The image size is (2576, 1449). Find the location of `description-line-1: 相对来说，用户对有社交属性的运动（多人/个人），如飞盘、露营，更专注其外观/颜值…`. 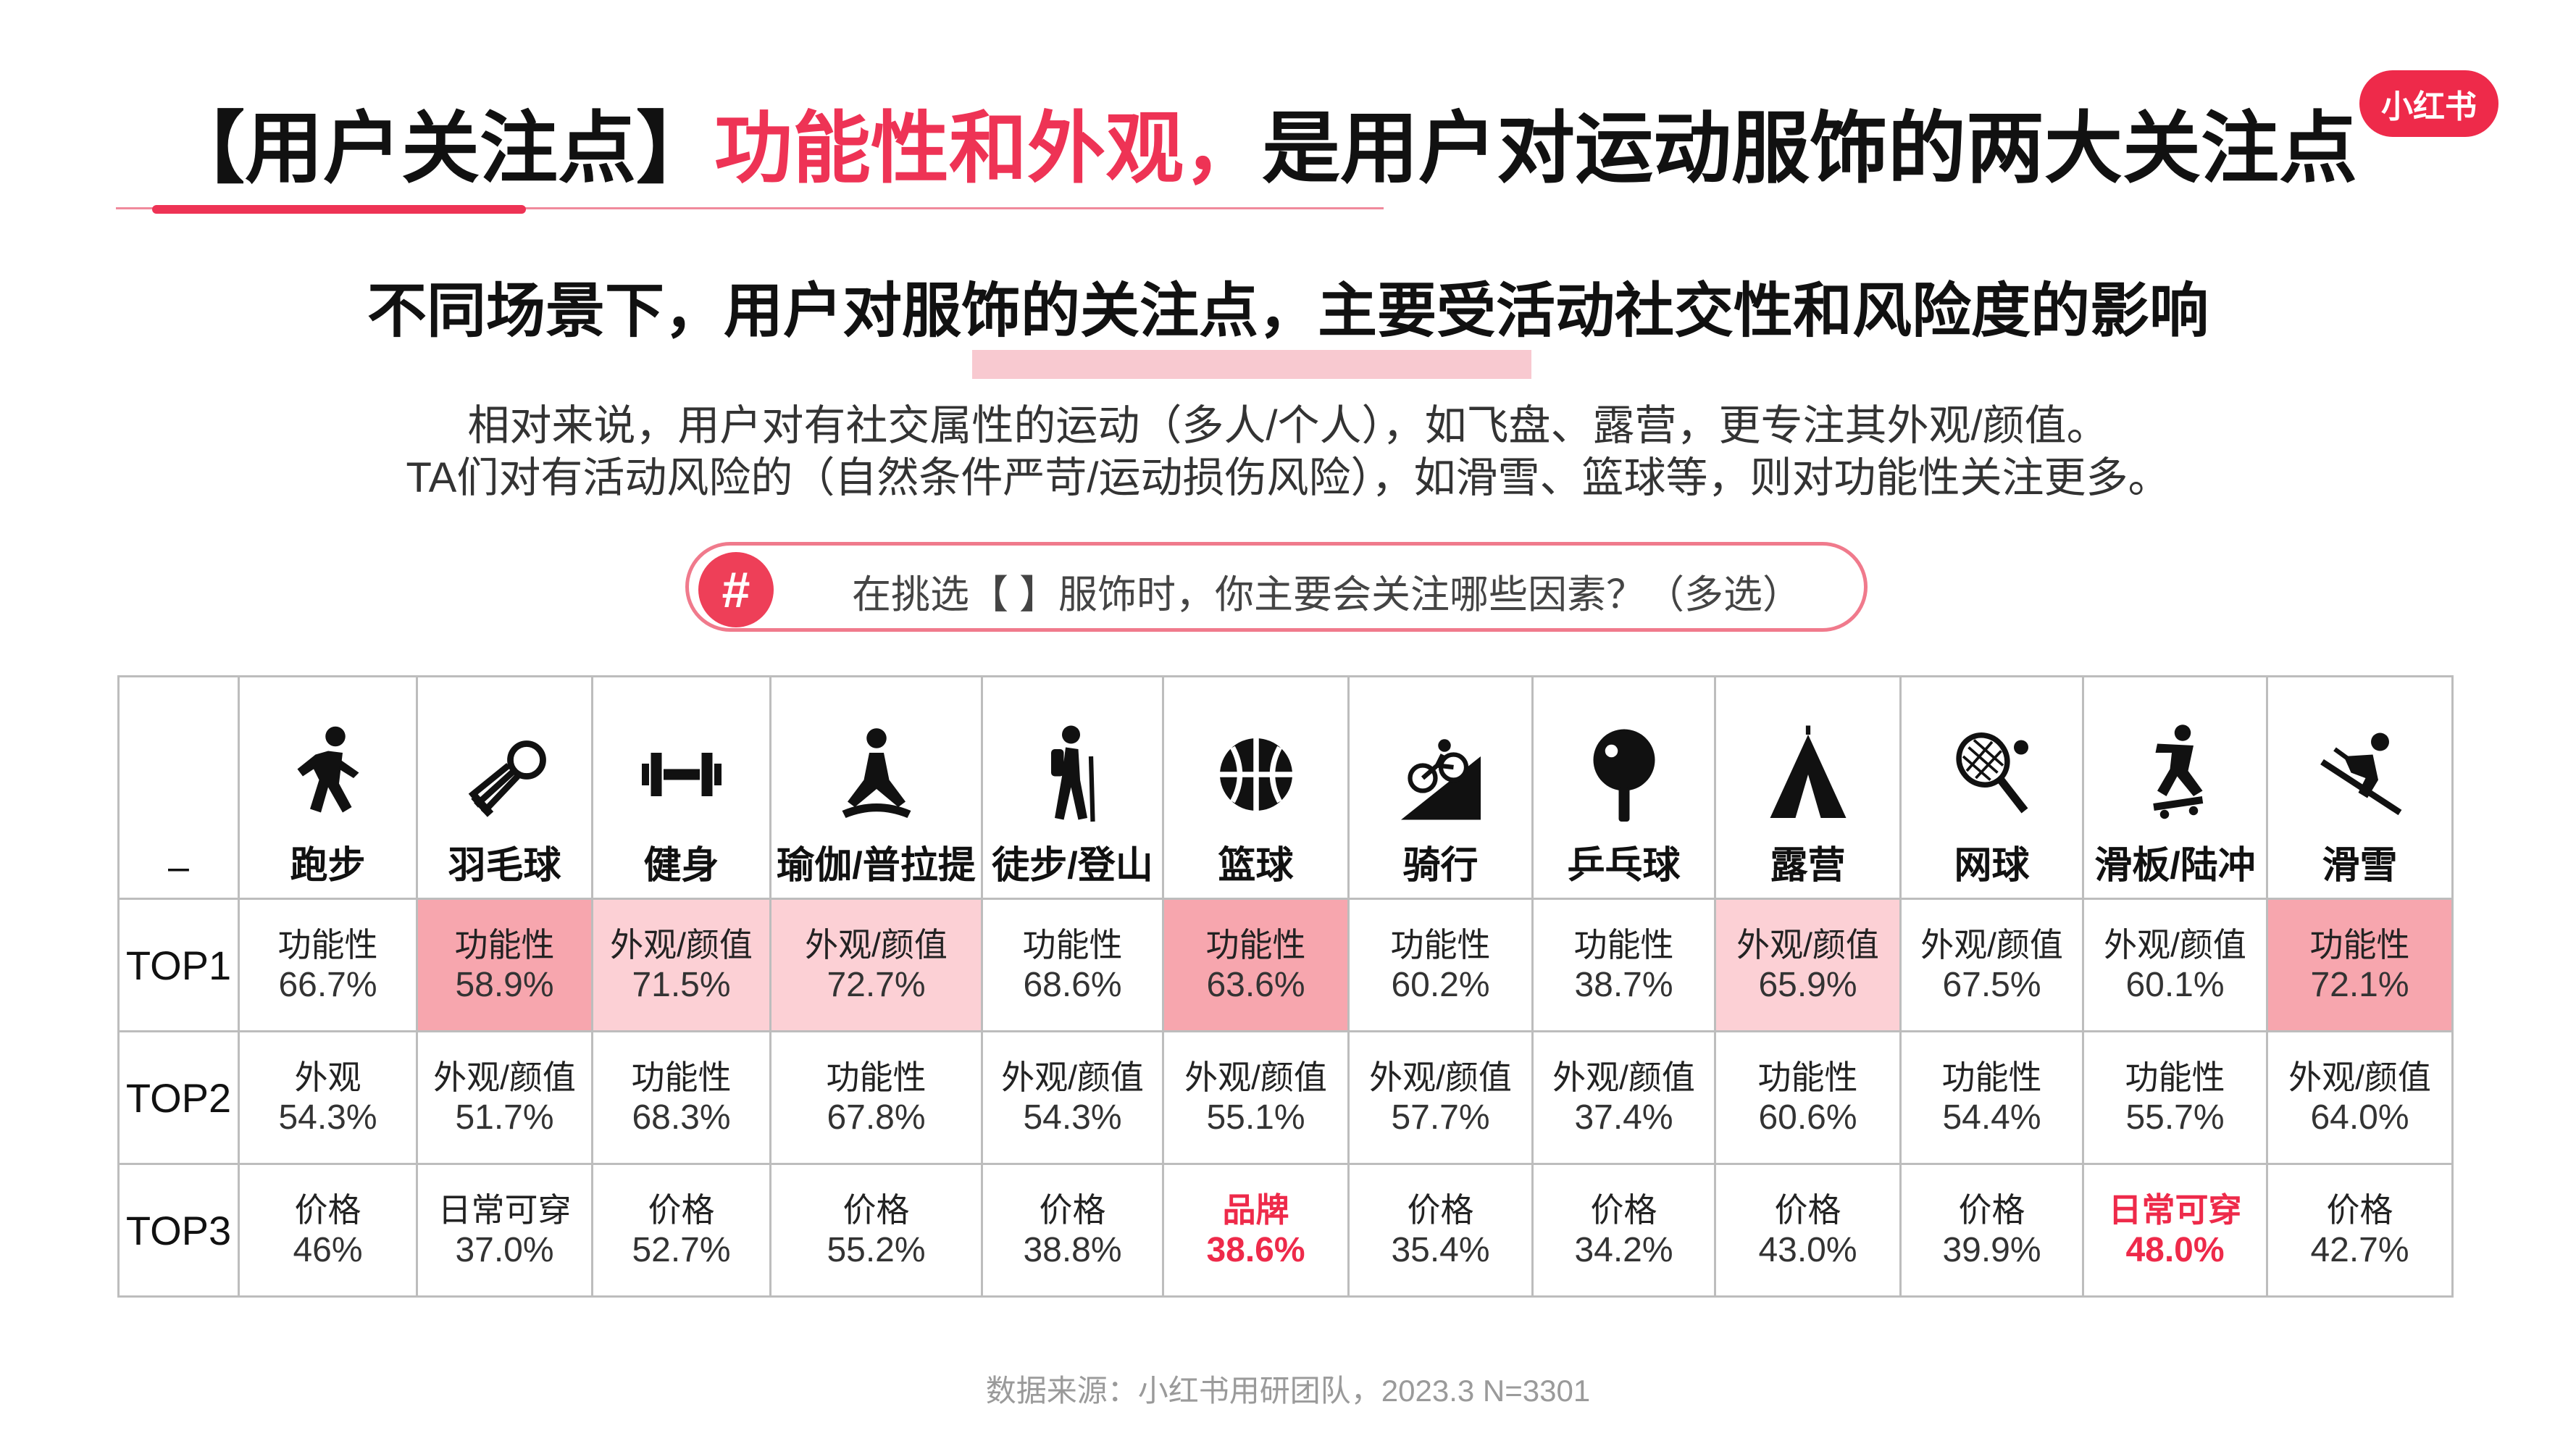

description-line-1: 相对来说，用户对有社交属性的运动（多人/个人），如飞盘、露营，更专注其外观/颜值… is located at coordinates (1288, 426).